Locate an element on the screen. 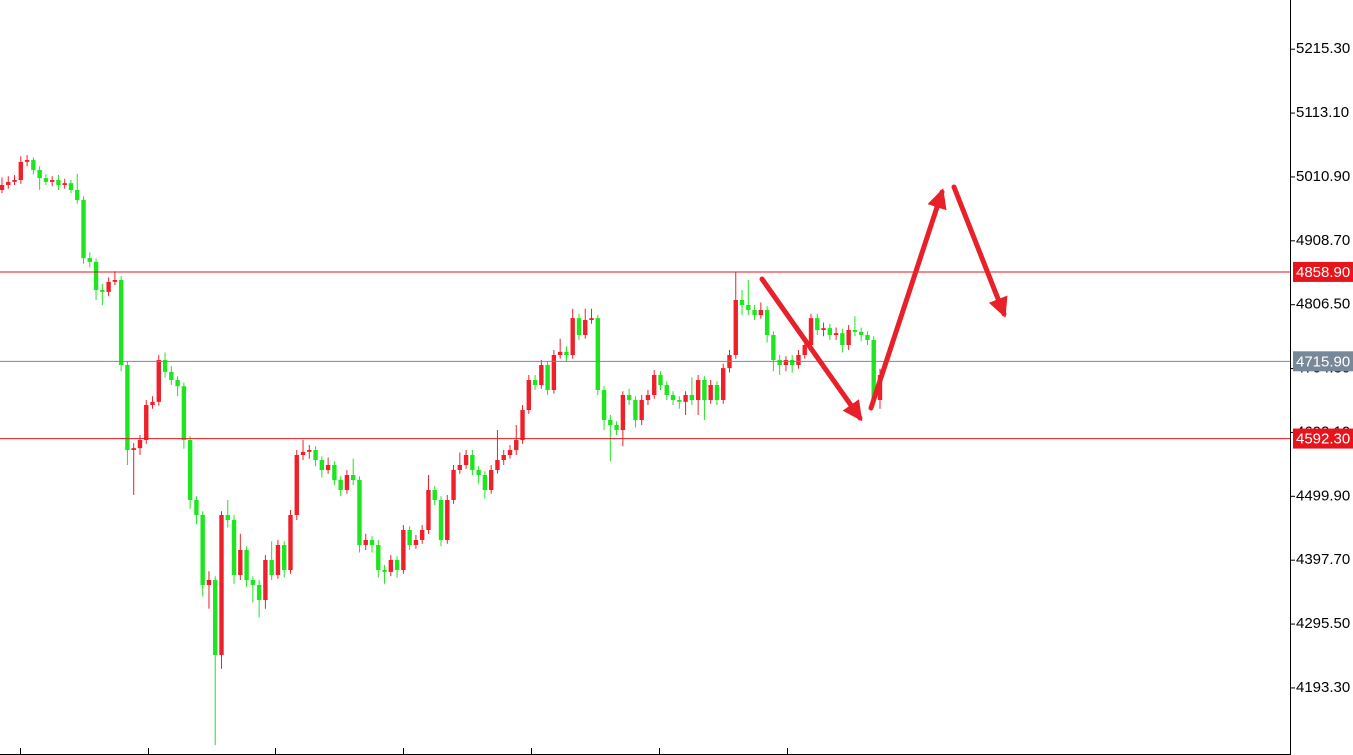 This screenshot has height=755, width=1353. y-tick-label: 5113.10 is located at coordinates (1322, 112).